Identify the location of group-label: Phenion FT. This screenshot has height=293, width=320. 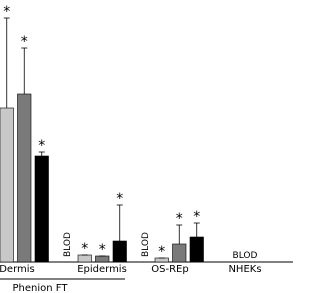
(41, 288).